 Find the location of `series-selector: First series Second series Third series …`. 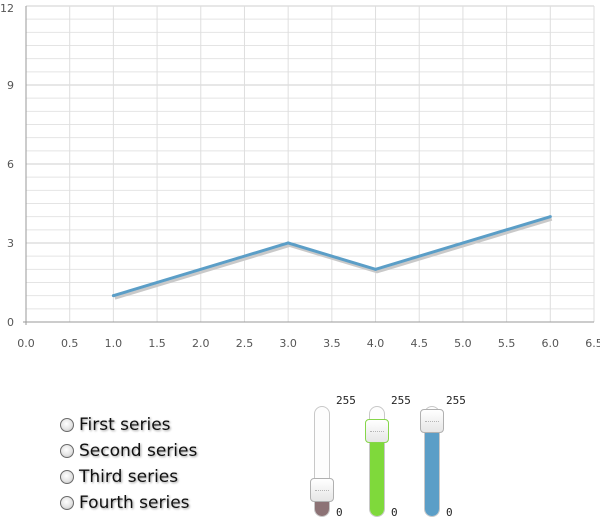

series-selector: First series Second series Third series … is located at coordinates (128, 464).